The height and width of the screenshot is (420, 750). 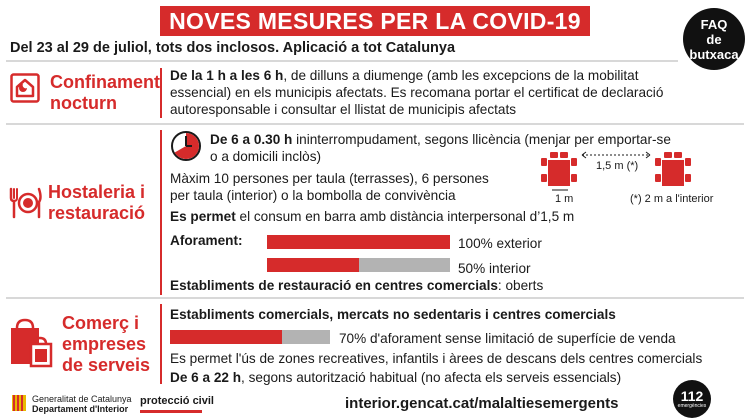 I want to click on faq-badge: FAQ de butxaca, so click(x=714, y=39).